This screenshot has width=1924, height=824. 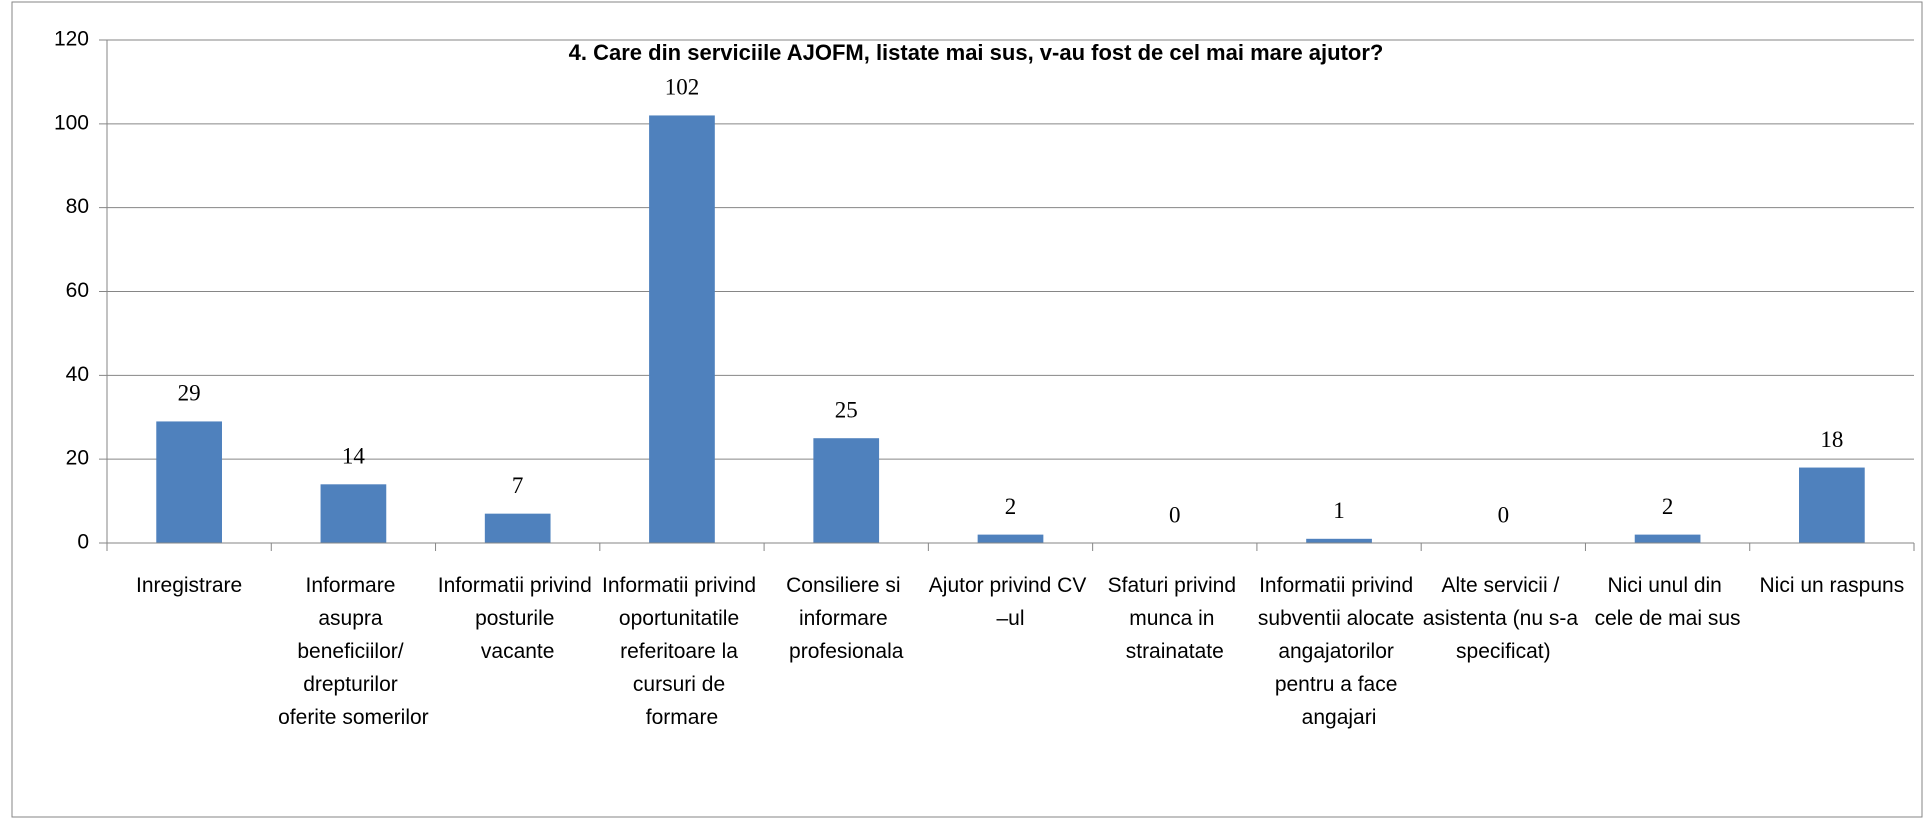 I want to click on y-tick-label: 120, so click(x=71, y=39).